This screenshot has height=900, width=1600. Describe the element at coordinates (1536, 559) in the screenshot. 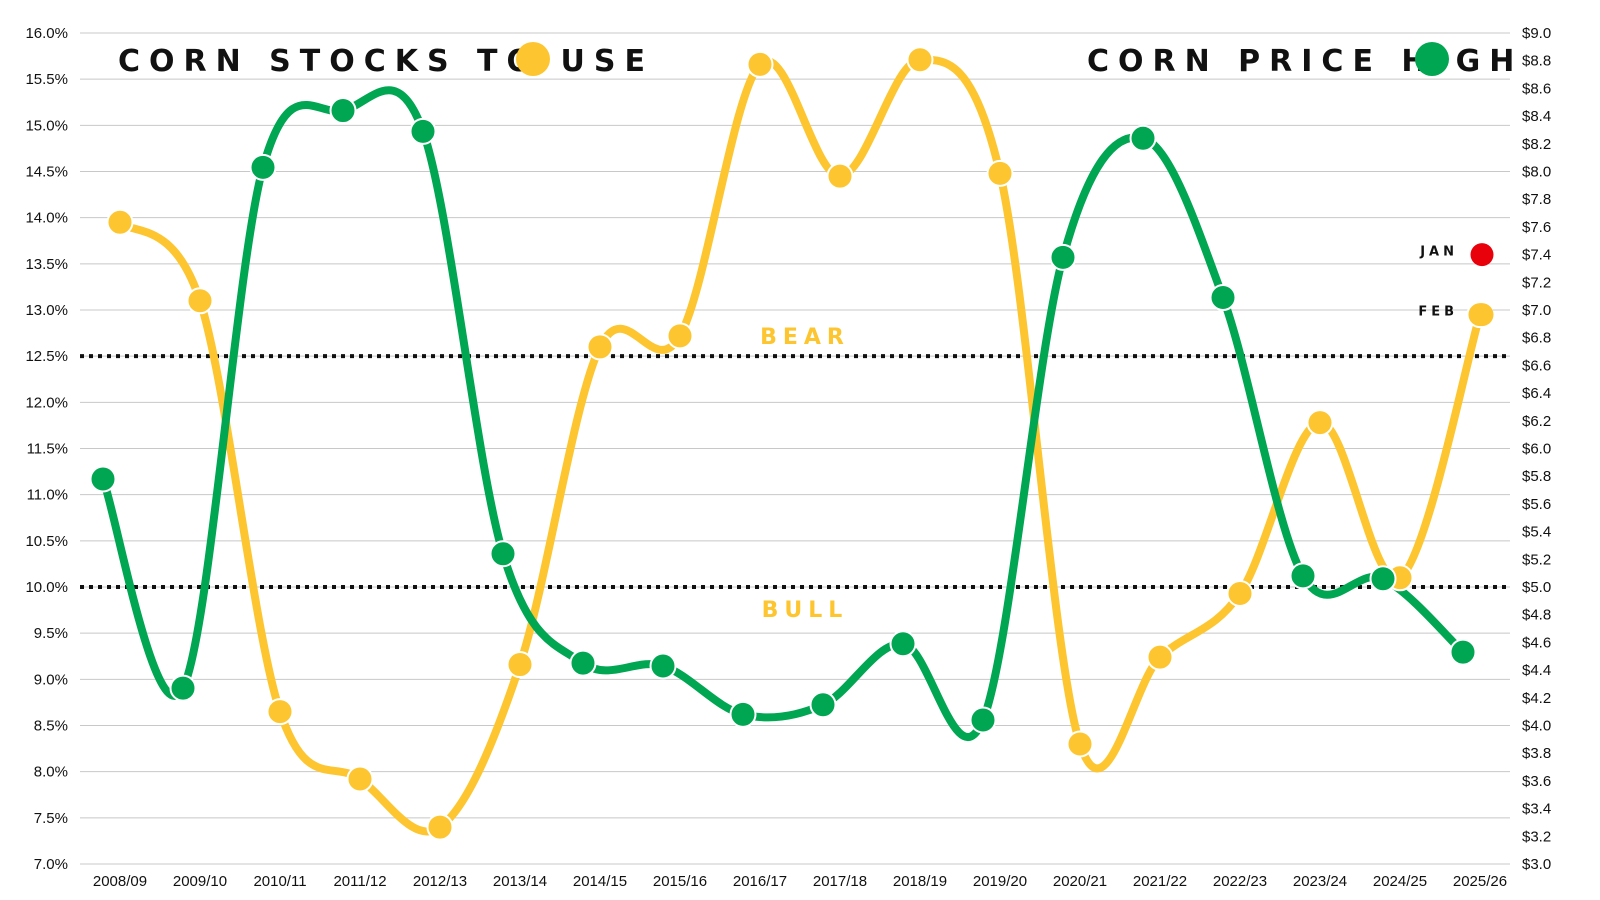

I see `right-tick-label: $5.2` at that location.